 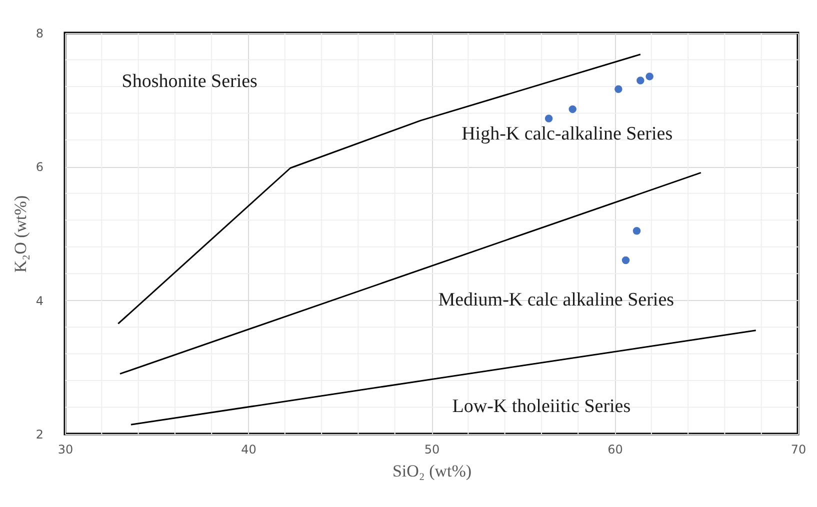 What do you see at coordinates (40, 435) in the screenshot?
I see `y-tick-label: 2` at bounding box center [40, 435].